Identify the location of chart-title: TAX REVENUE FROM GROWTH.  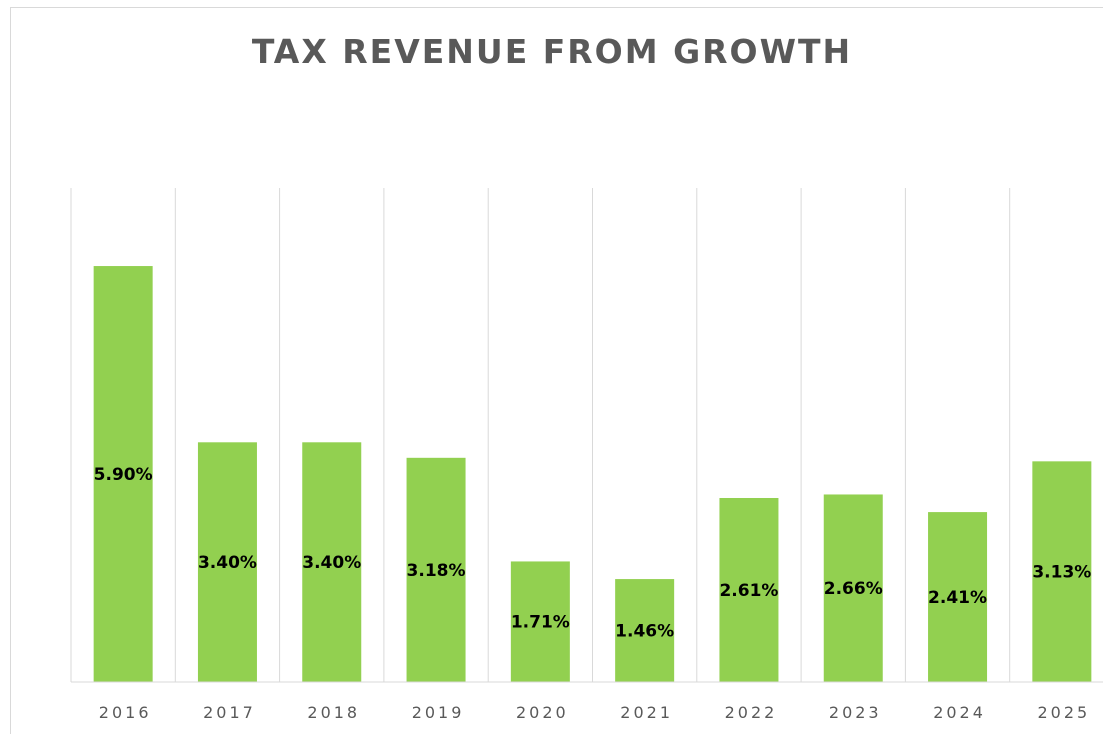
(552, 51).